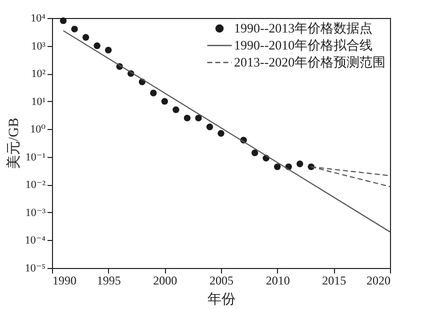  Describe the element at coordinates (35, 212) in the screenshot. I see `y-tick-label: 10⁻³` at that location.